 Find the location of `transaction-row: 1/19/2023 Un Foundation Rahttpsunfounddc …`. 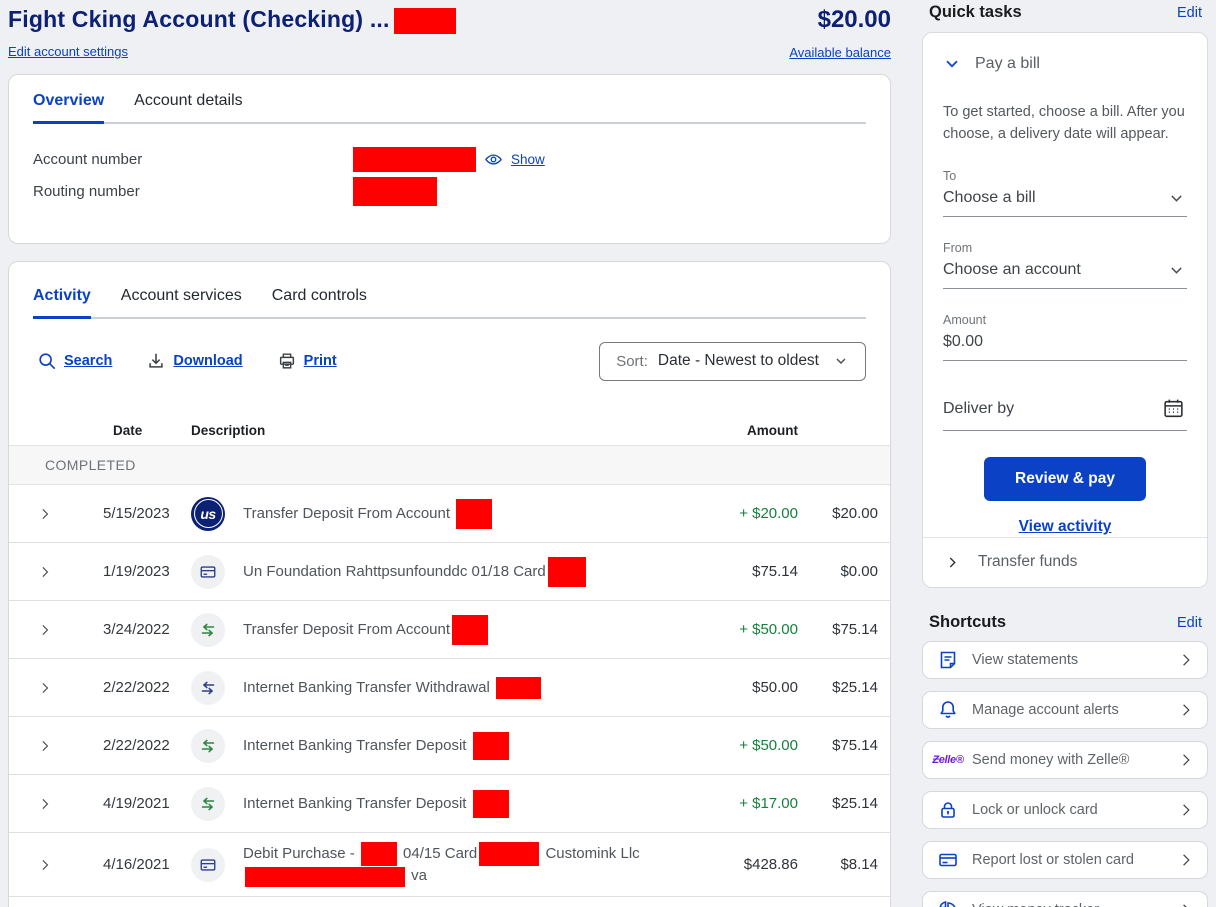

transaction-row: 1/19/2023 Un Foundation Rahttpsunfounddc … is located at coordinates (449, 572).